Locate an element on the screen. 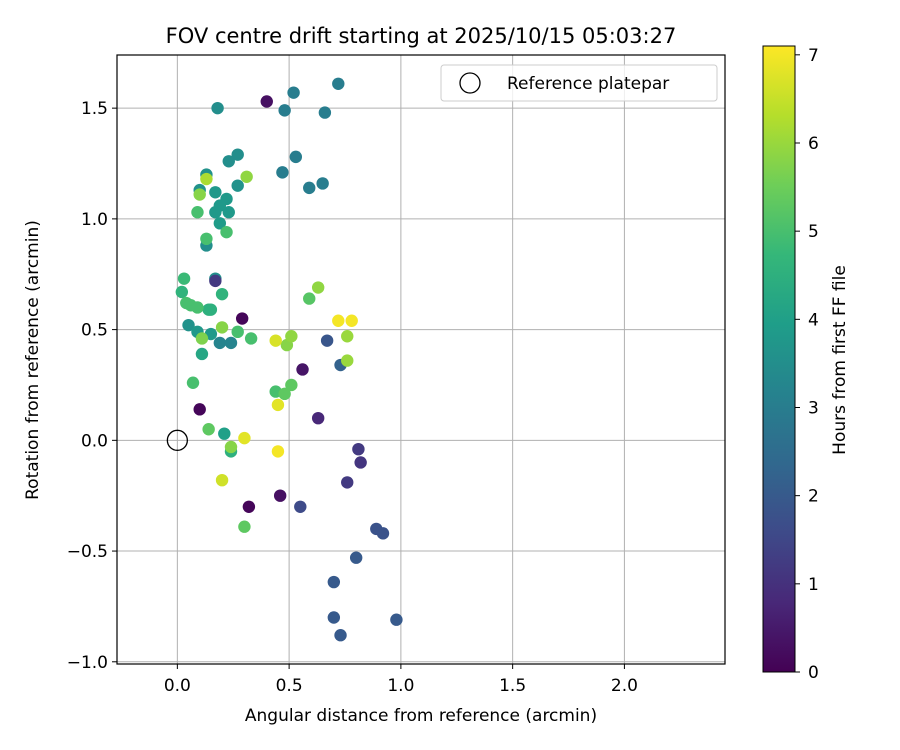  y-tick-label: 1.0 is located at coordinates (94, 220).